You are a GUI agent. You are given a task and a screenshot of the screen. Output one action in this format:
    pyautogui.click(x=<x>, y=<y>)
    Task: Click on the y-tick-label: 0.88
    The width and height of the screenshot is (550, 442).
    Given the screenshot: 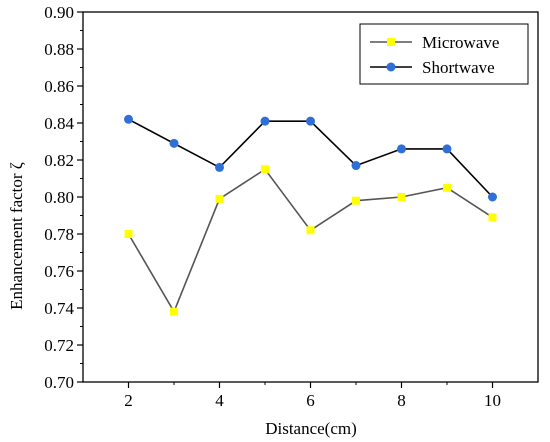 What is the action you would take?
    pyautogui.click(x=59, y=49)
    